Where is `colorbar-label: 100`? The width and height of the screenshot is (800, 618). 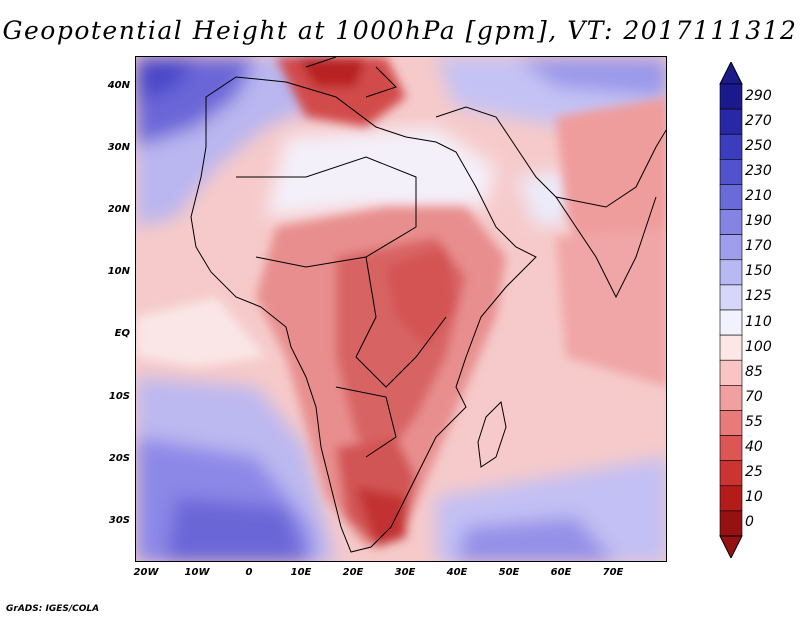 colorbar-label: 100 is located at coordinates (758, 346).